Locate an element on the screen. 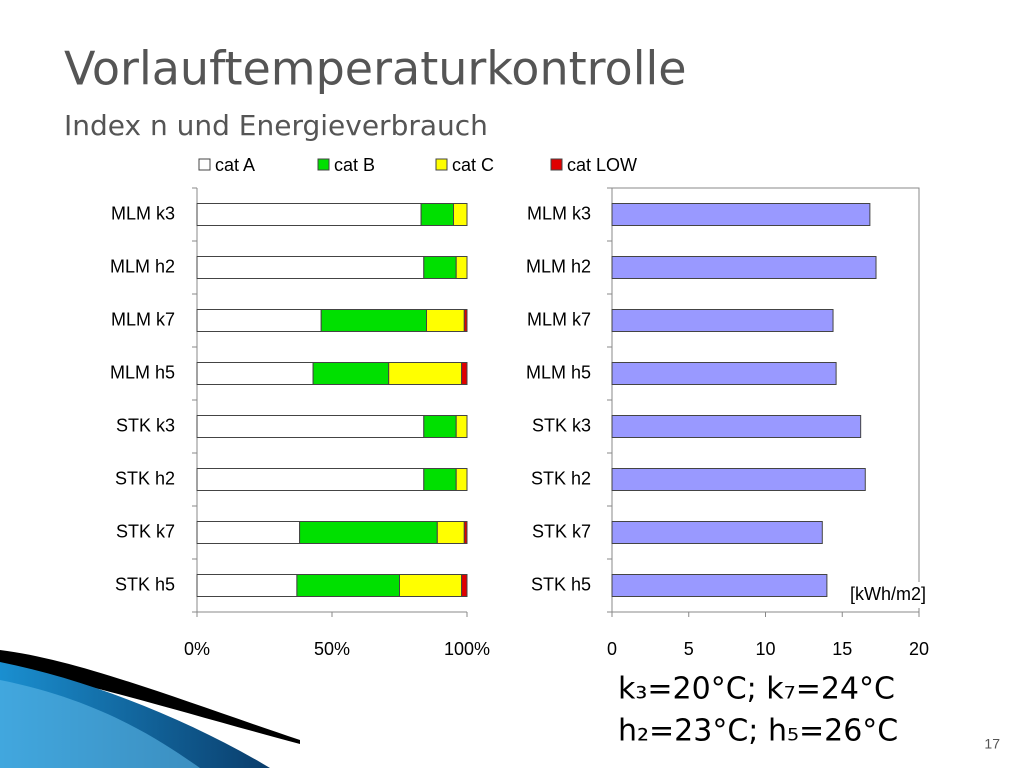  annotation: [kWh/m2] is located at coordinates (888, 594).